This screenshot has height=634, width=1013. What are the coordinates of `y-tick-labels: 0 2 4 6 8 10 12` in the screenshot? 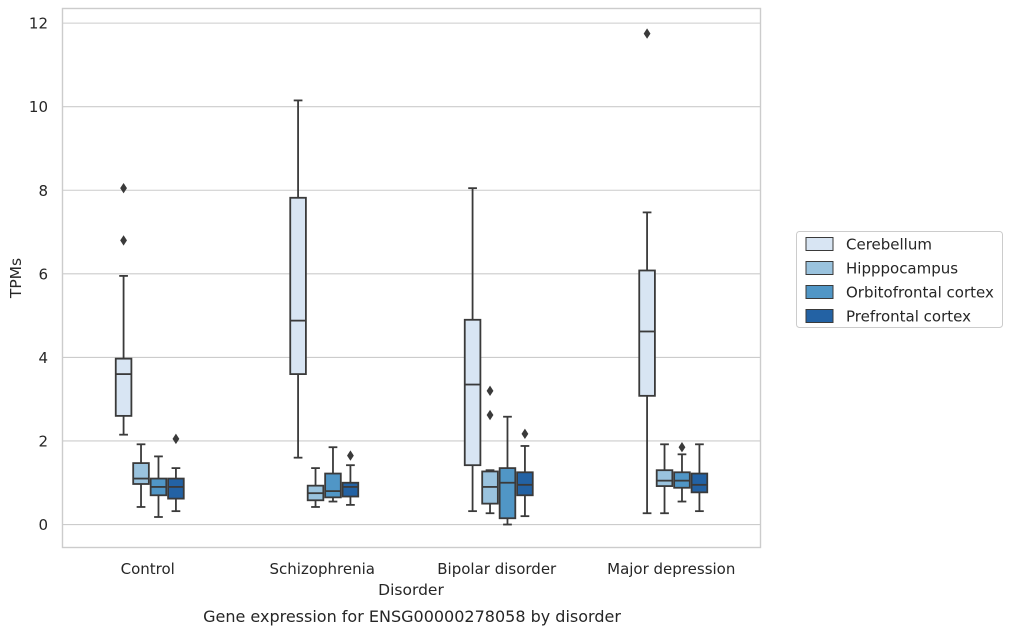 It's located at (38, 274).